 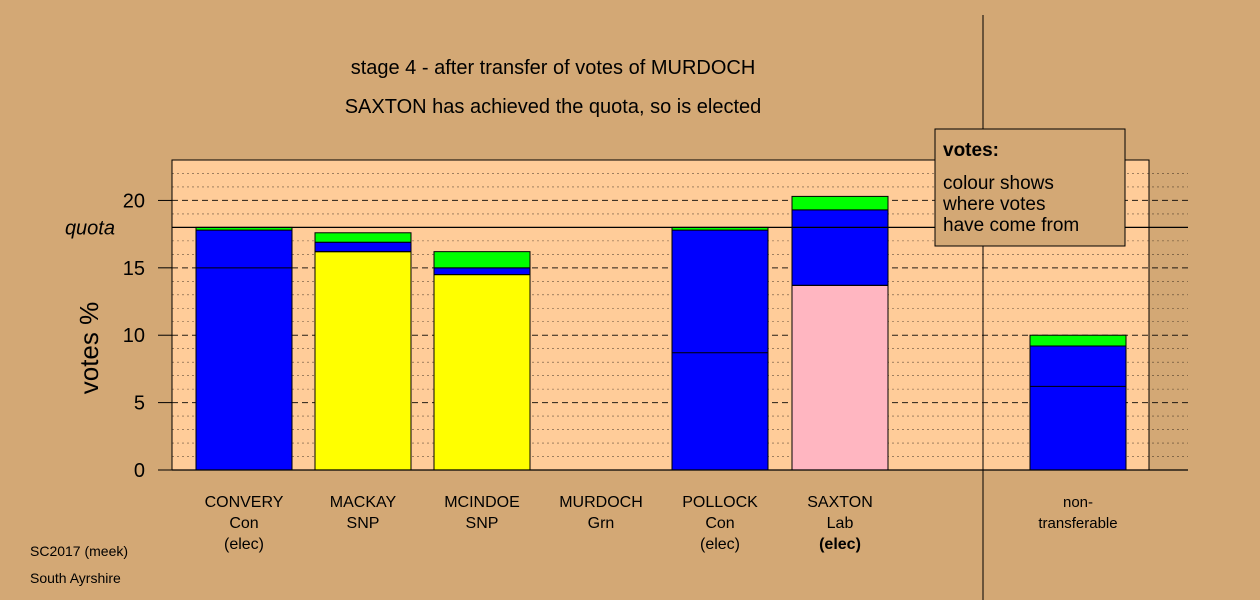 I want to click on category-label-3-line-0: MURDOCH, so click(x=601, y=502).